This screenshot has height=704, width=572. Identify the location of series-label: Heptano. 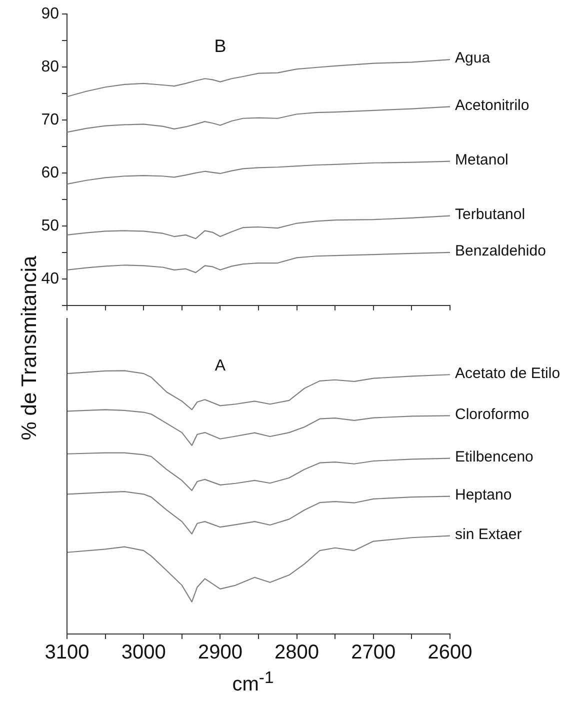
(483, 495).